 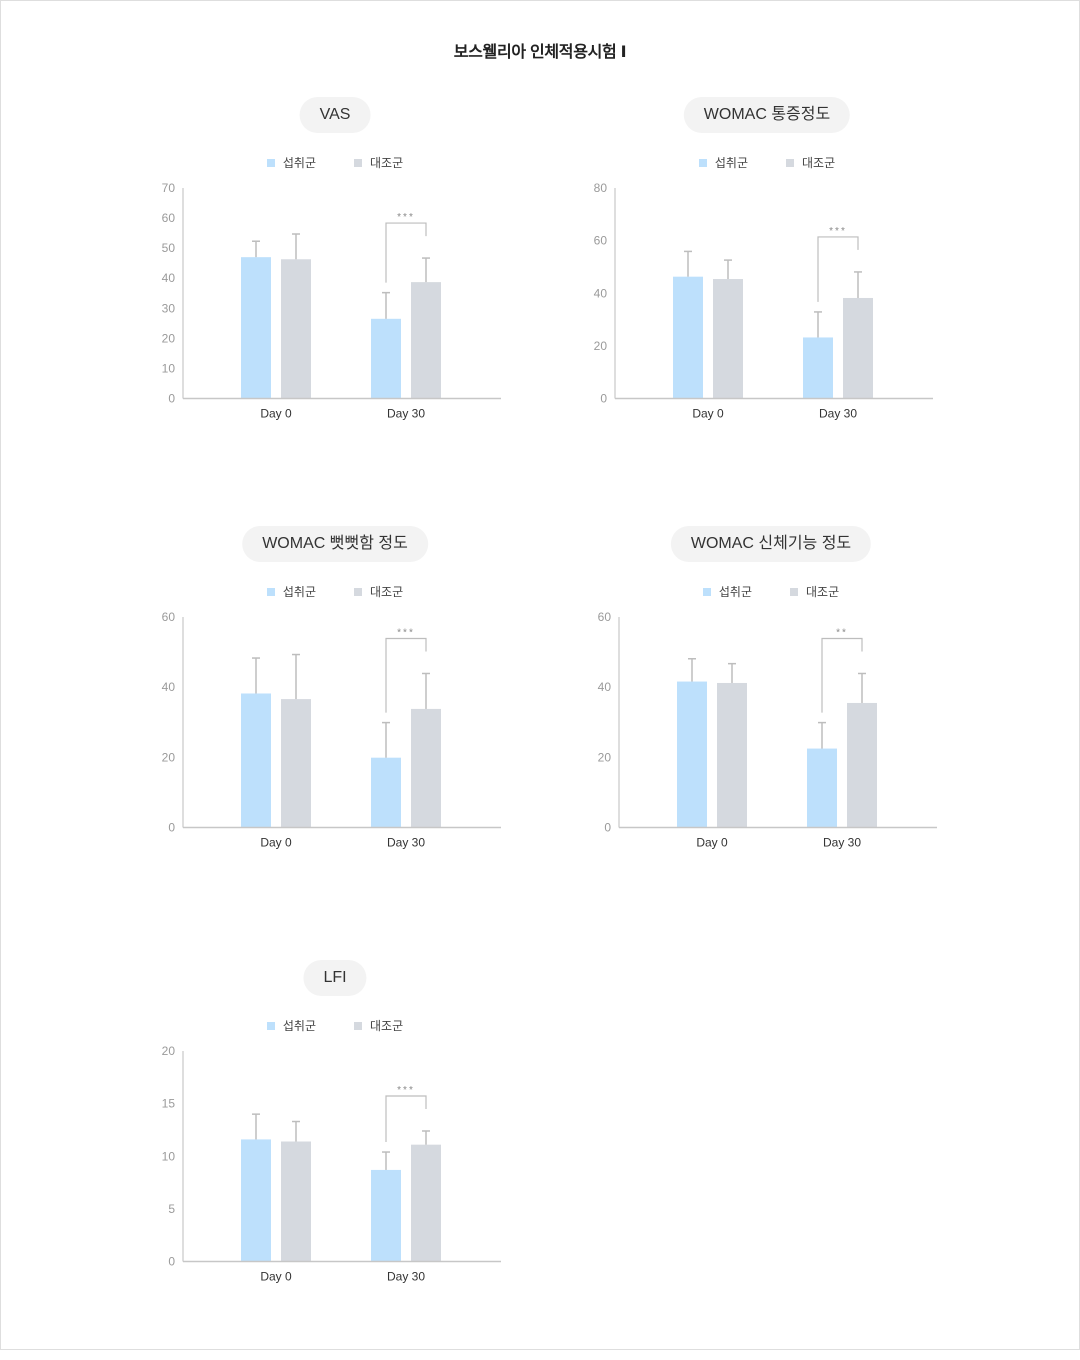 I want to click on chart-title-pill: VAS, so click(x=335, y=115).